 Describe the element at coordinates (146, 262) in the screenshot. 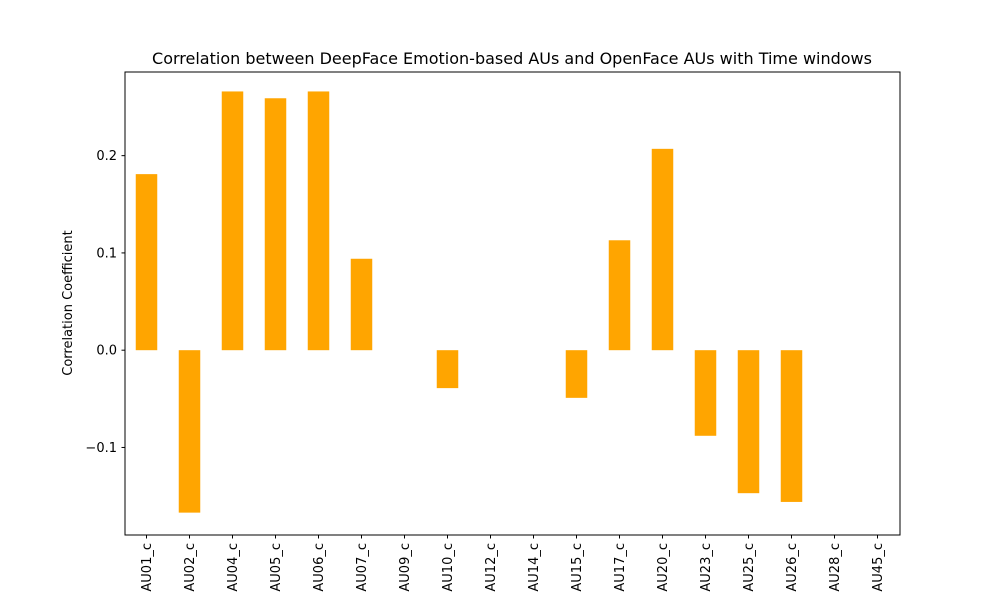

I see `bar-AU01_c` at that location.